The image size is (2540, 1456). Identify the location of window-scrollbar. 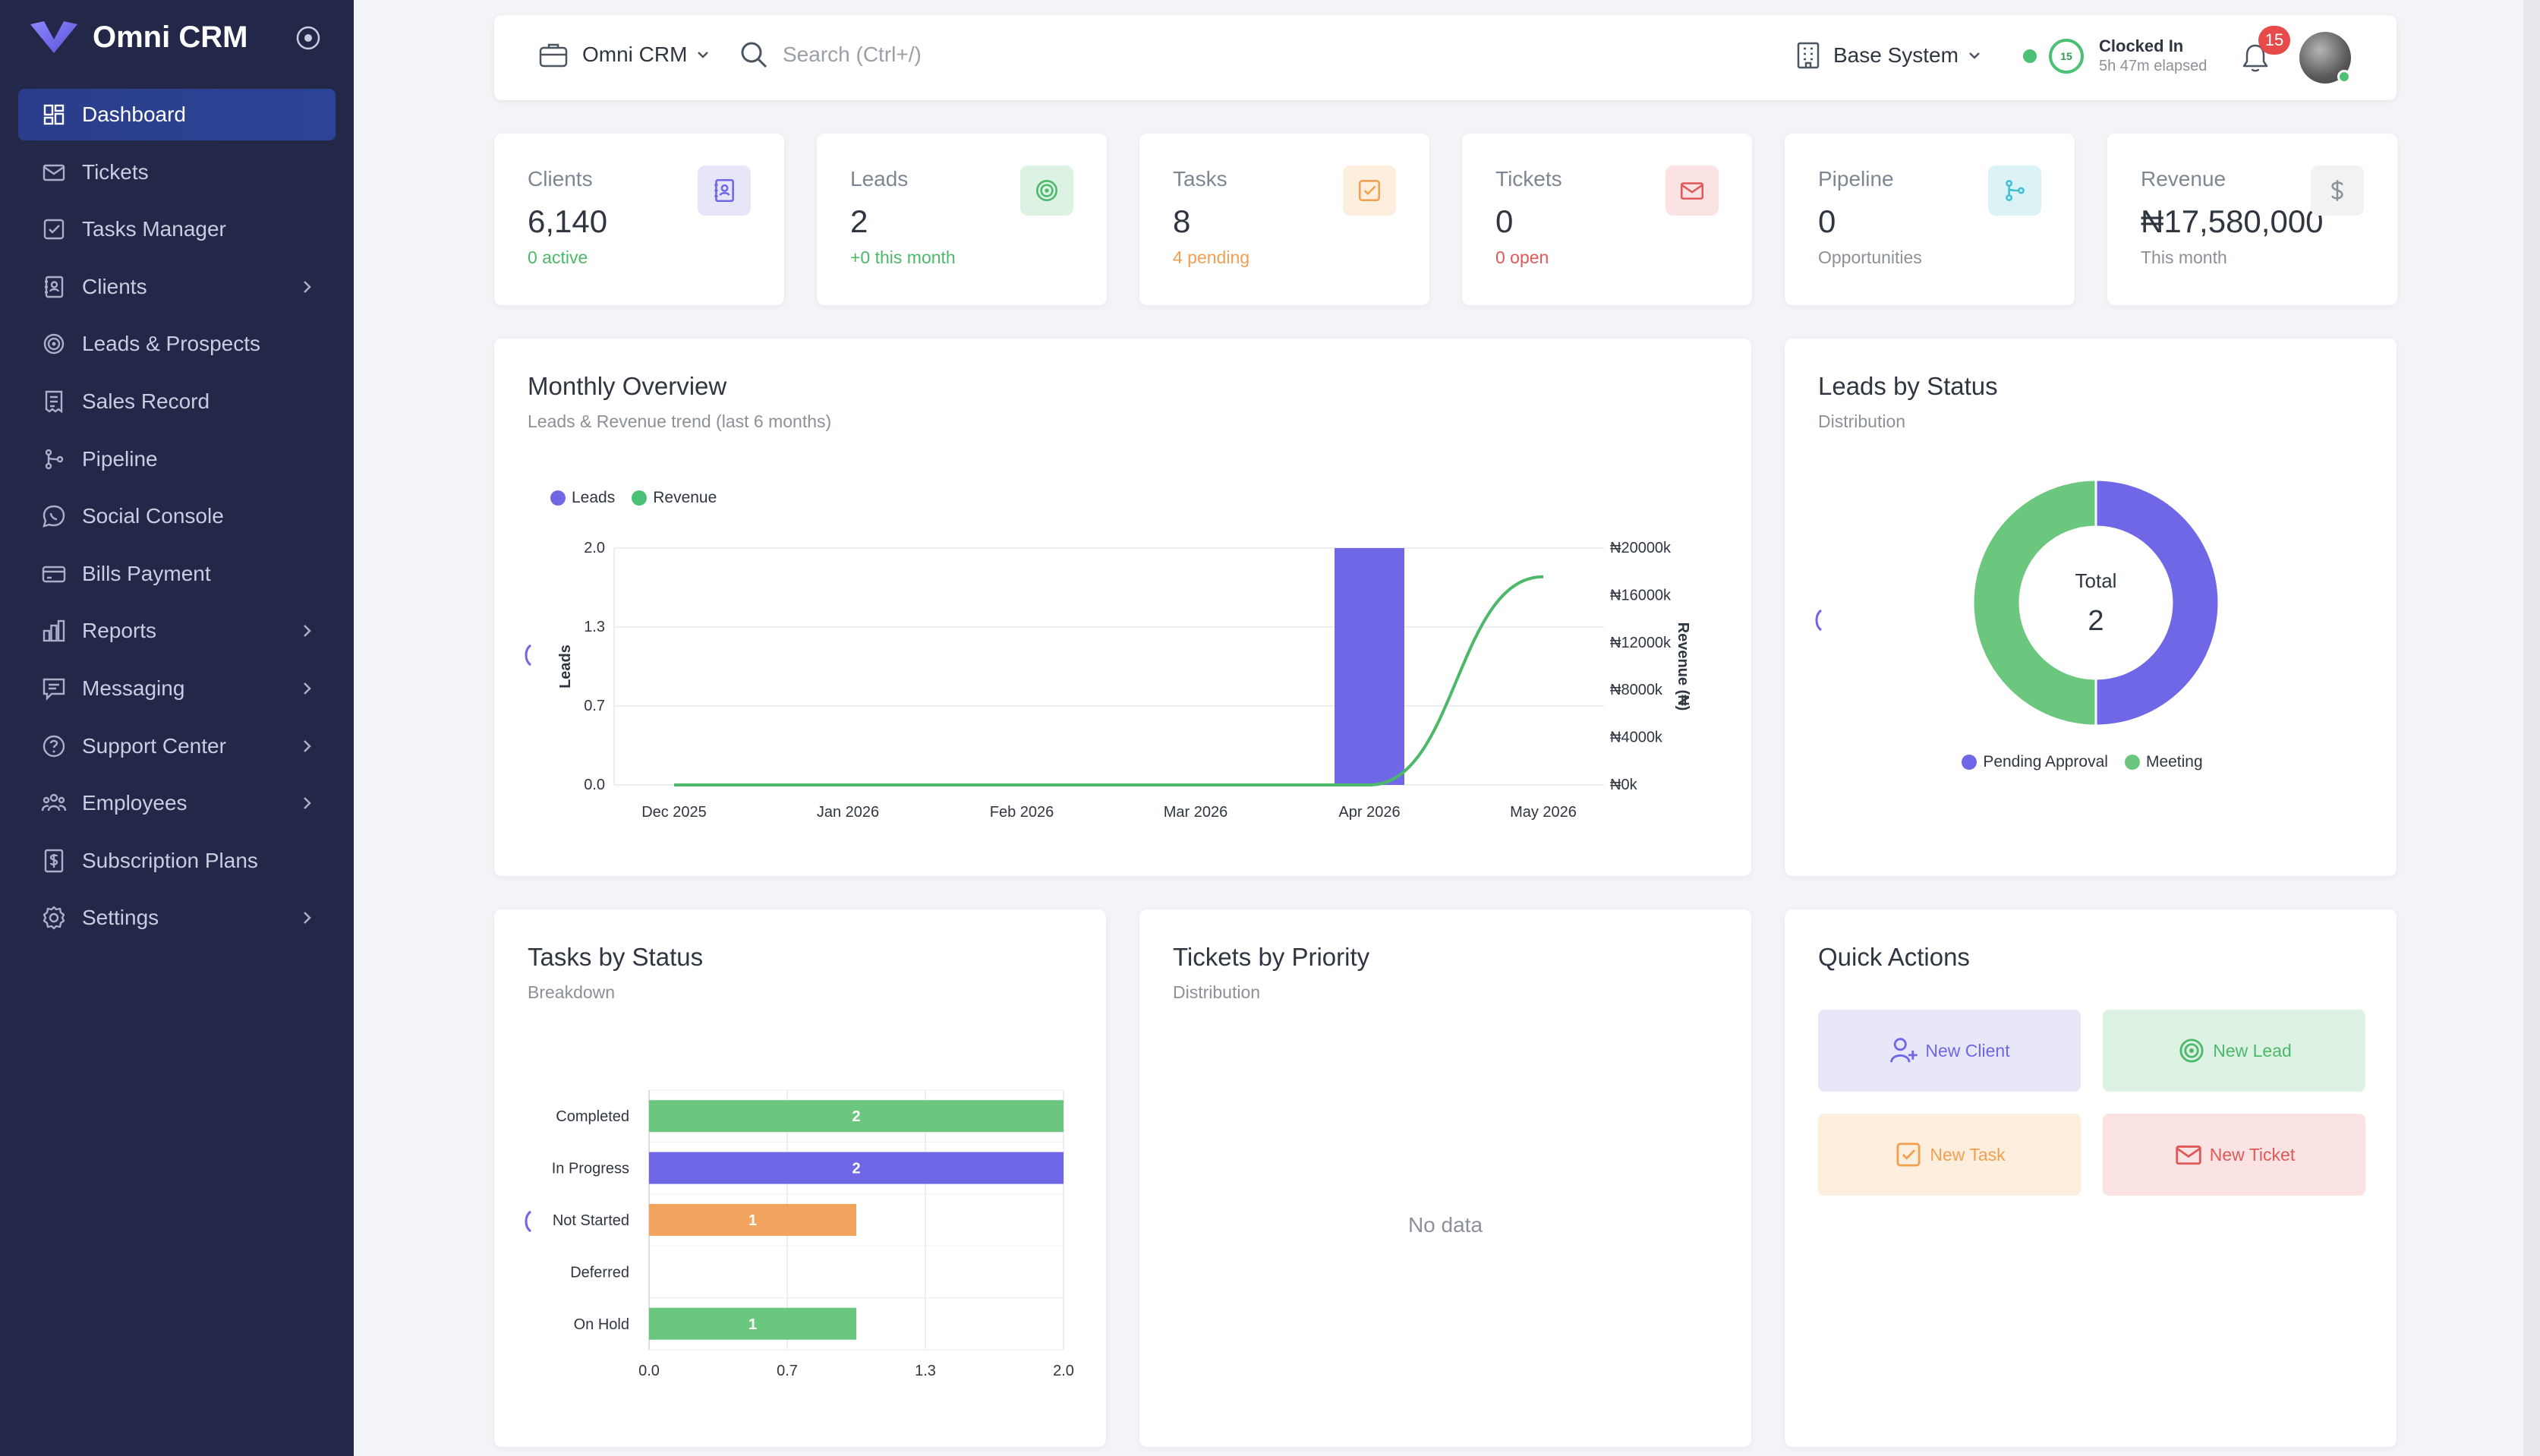
(2531, 728).